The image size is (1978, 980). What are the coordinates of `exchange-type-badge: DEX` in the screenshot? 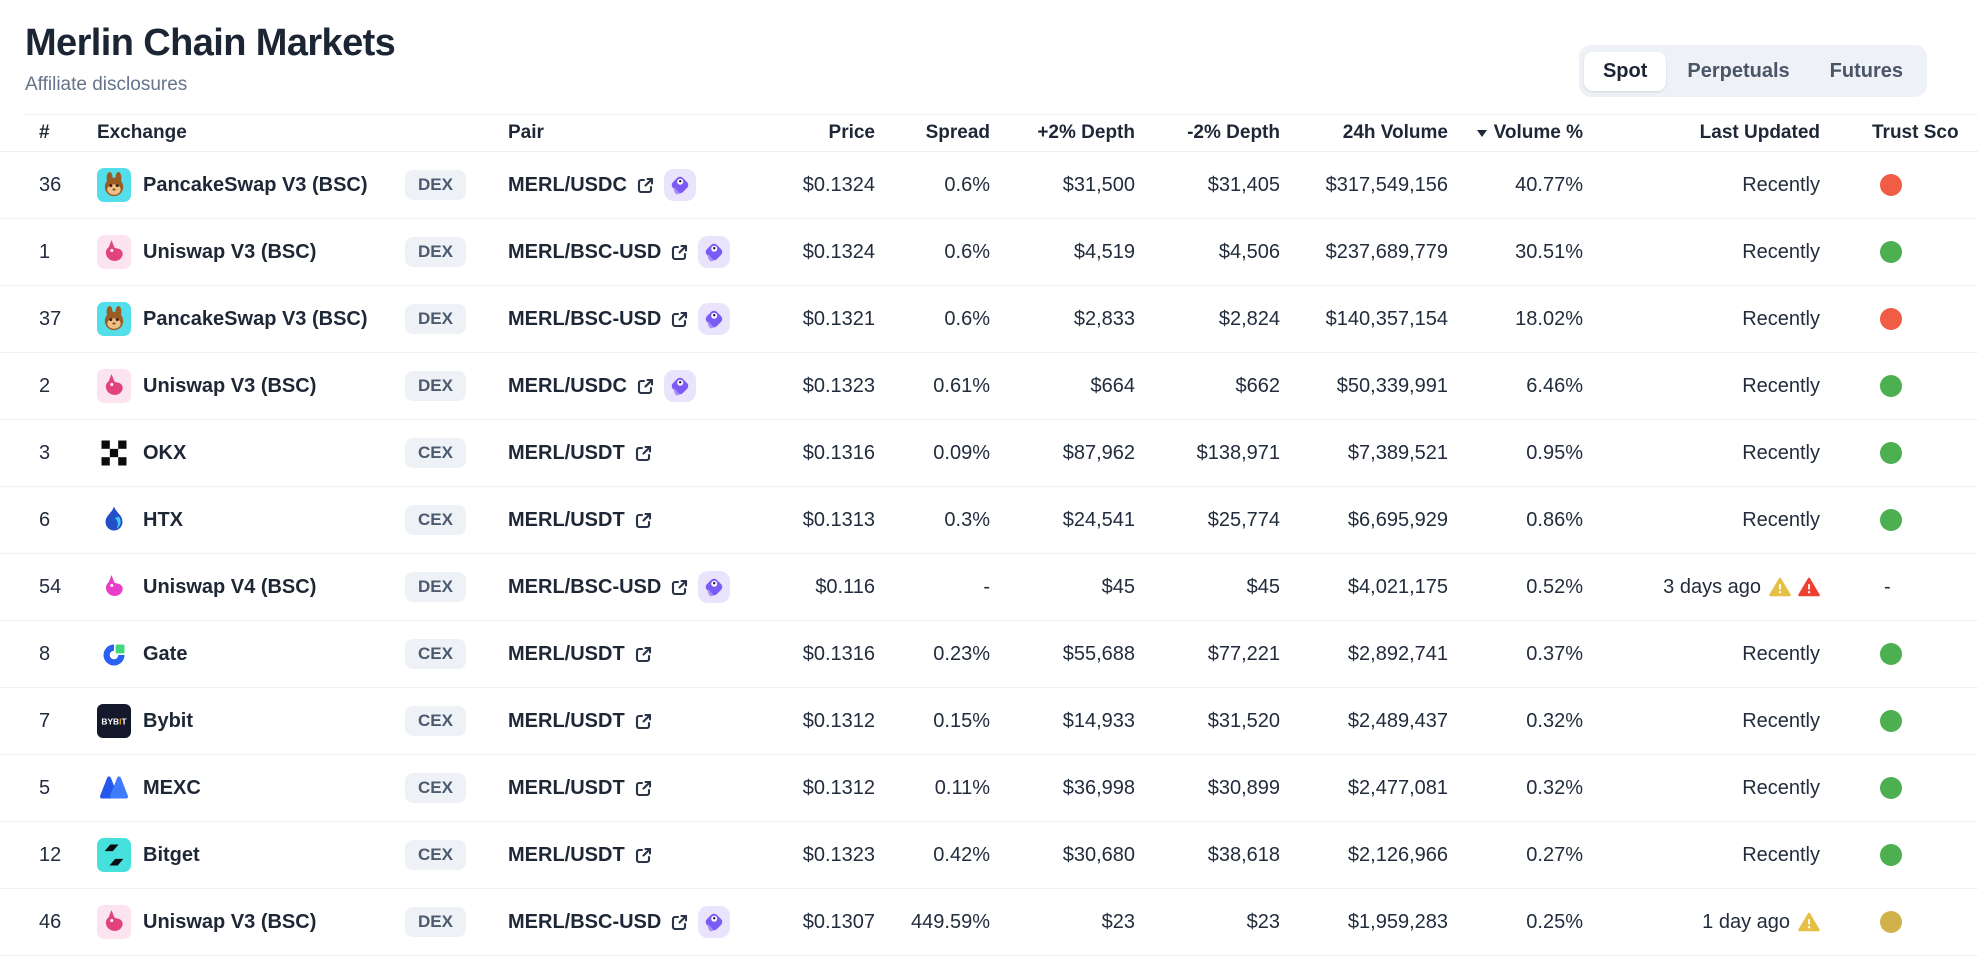 It's located at (435, 587).